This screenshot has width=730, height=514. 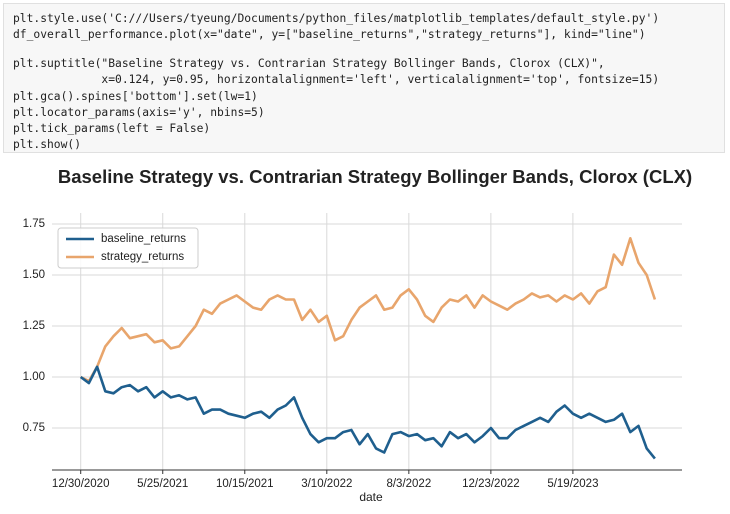 I want to click on y-tick-label: 0.75, so click(x=34, y=428).